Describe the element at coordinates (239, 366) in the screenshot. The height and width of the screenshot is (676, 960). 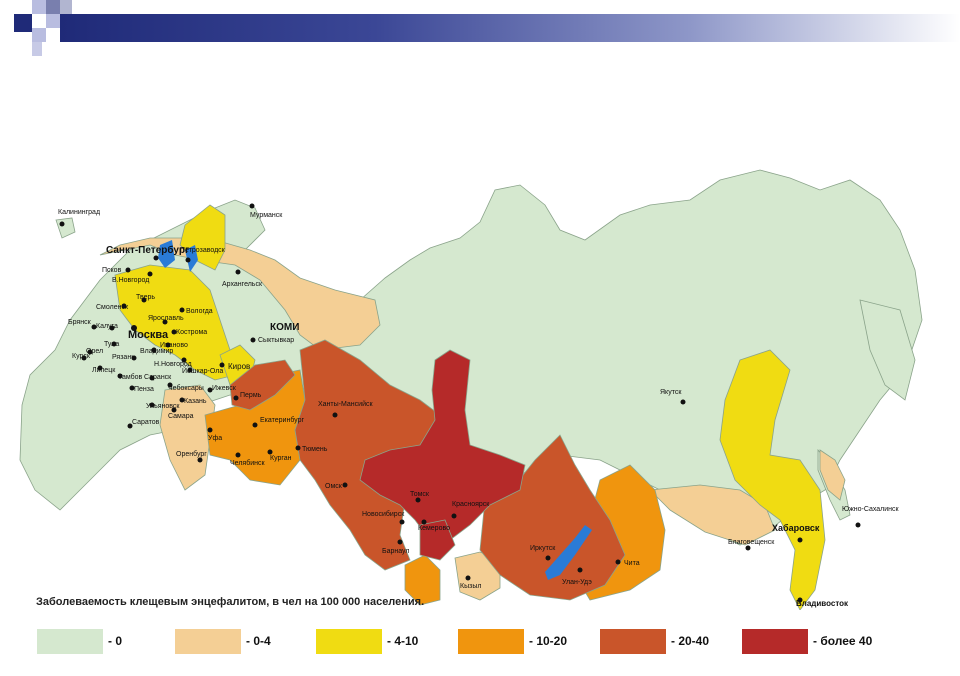
I see `svg-text: Киров` at that location.